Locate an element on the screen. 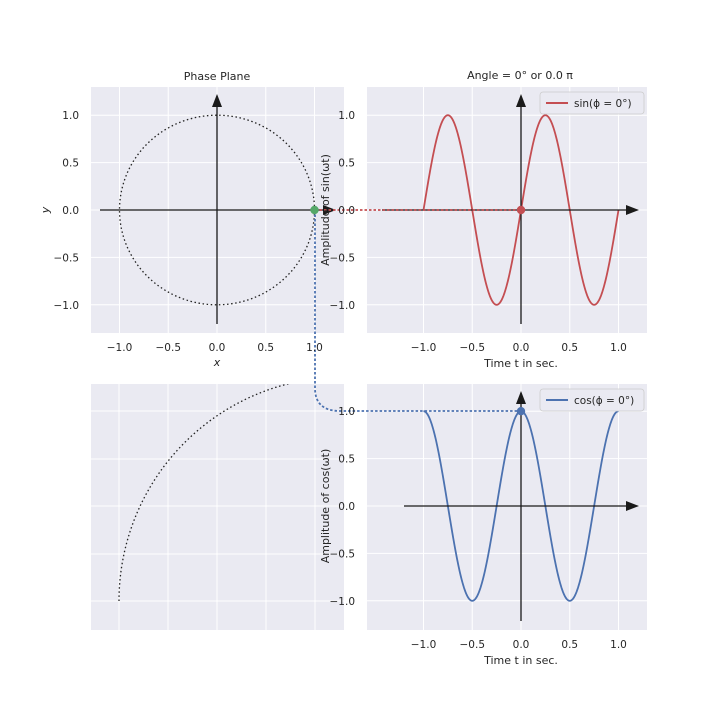 The image size is (720, 720). circle-arc is located at coordinates (204, 493).